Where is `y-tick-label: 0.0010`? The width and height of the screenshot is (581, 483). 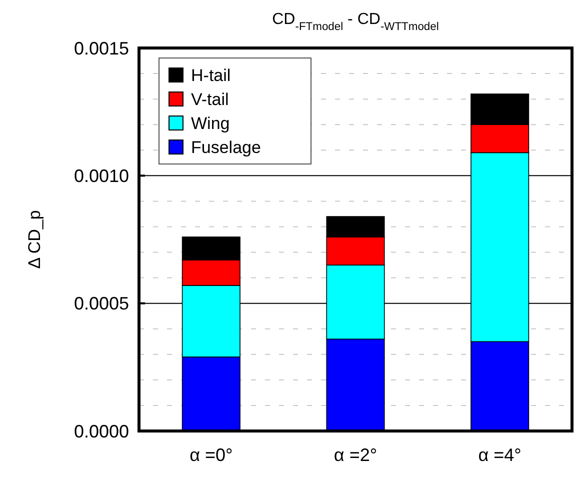
y-tick-label: 0.0010 is located at coordinates (101, 176).